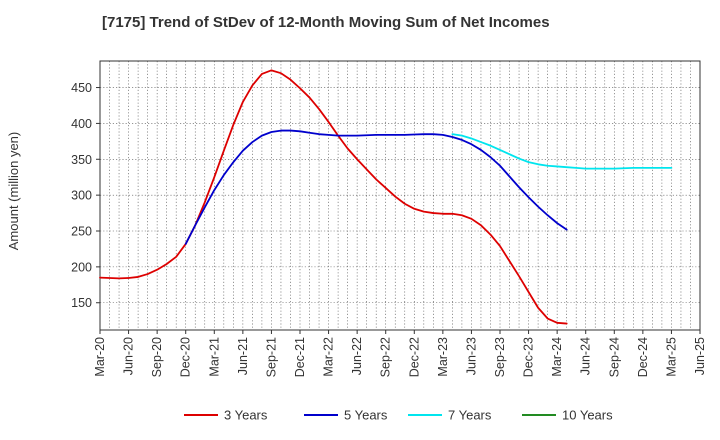  What do you see at coordinates (13, 191) in the screenshot?
I see `y-axis-label: Amount (million yen)` at bounding box center [13, 191].